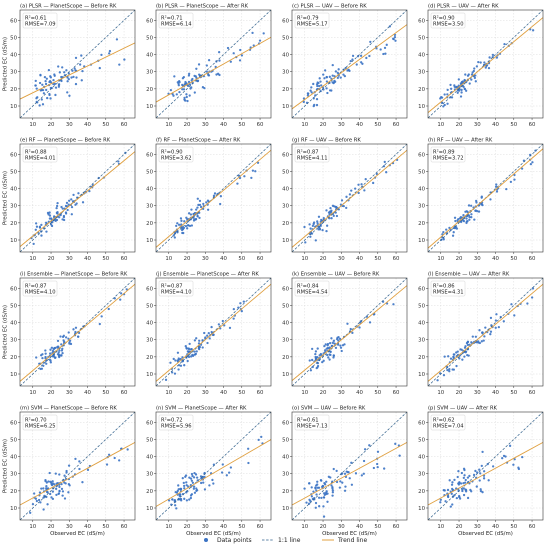 The height and width of the screenshot is (551, 550). I want to click on one-to-one-line, so click(349, 332).